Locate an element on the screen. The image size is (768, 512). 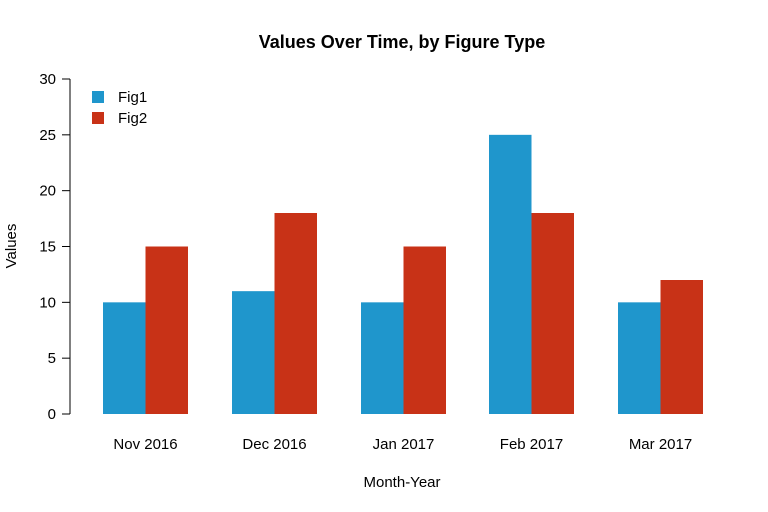
x-axis-tick-labels: Nov 2016 Dec 2016 Jan 2017 Feb 2017 Mar 2017 is located at coordinates (402, 444).